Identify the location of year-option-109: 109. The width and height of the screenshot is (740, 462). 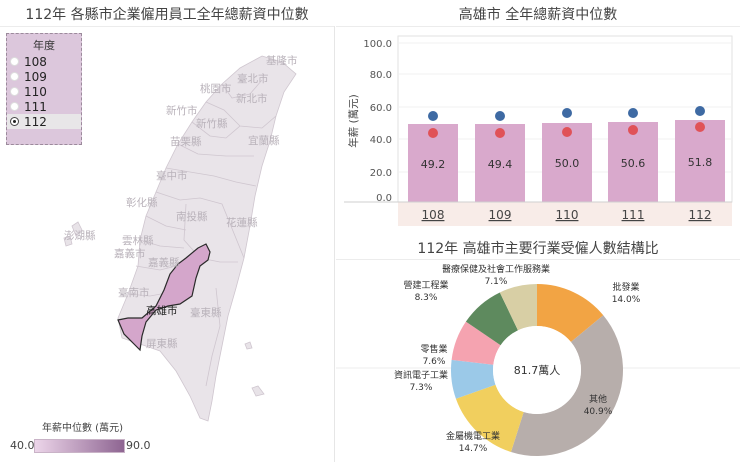
(44, 76).